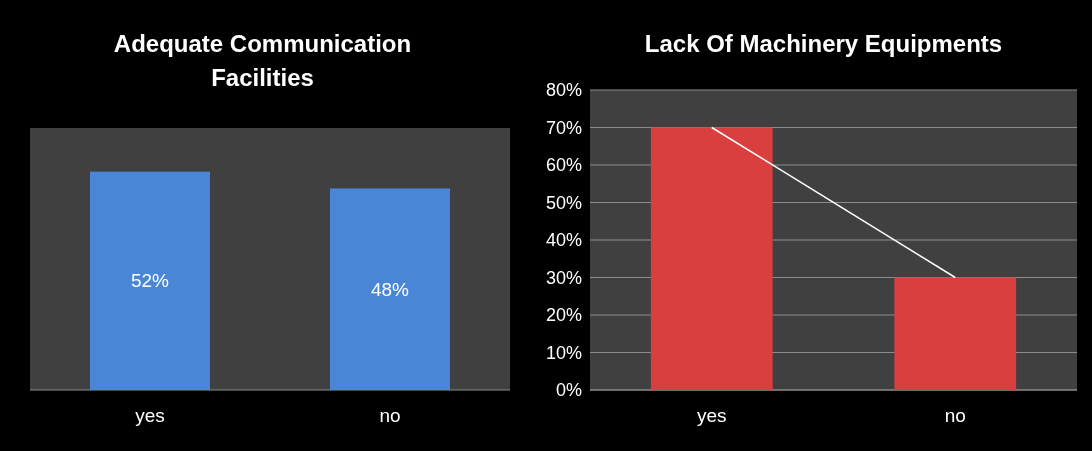 This screenshot has width=1092, height=451. What do you see at coordinates (262, 60) in the screenshot?
I see `chart-title: Adequate Communication Facilities` at bounding box center [262, 60].